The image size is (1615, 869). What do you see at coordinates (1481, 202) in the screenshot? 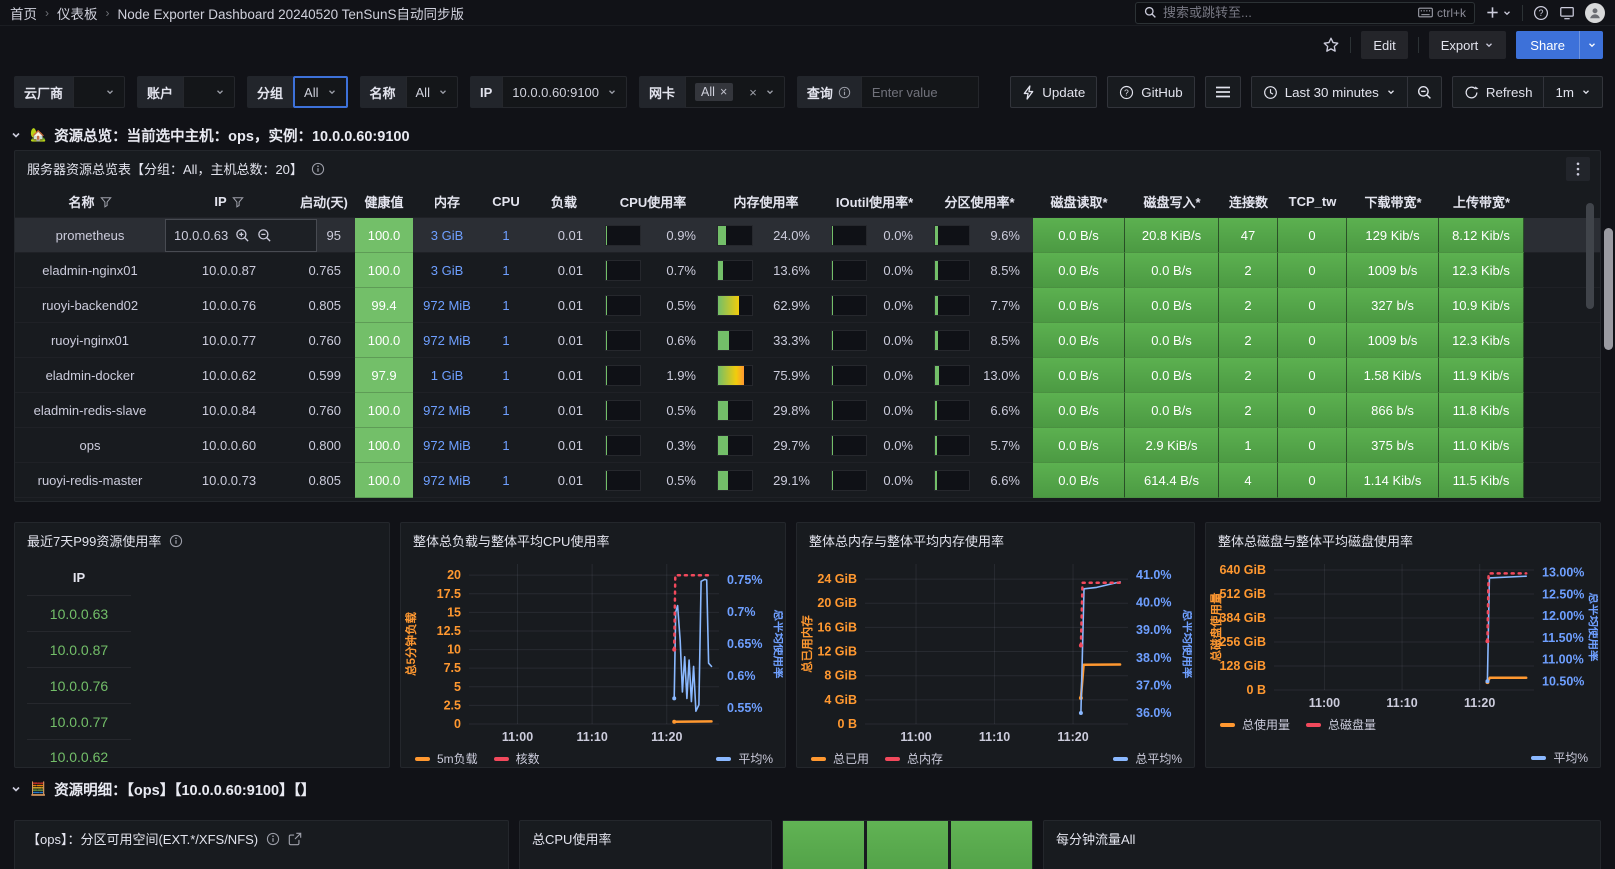
I see `column-header-up: 上传带宽*` at bounding box center [1481, 202].